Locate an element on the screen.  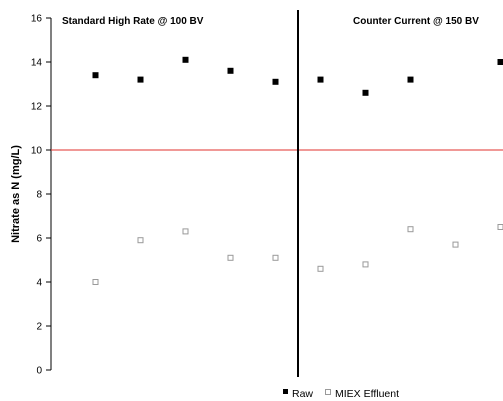
y-tick-label: 16 is located at coordinates (37, 19).